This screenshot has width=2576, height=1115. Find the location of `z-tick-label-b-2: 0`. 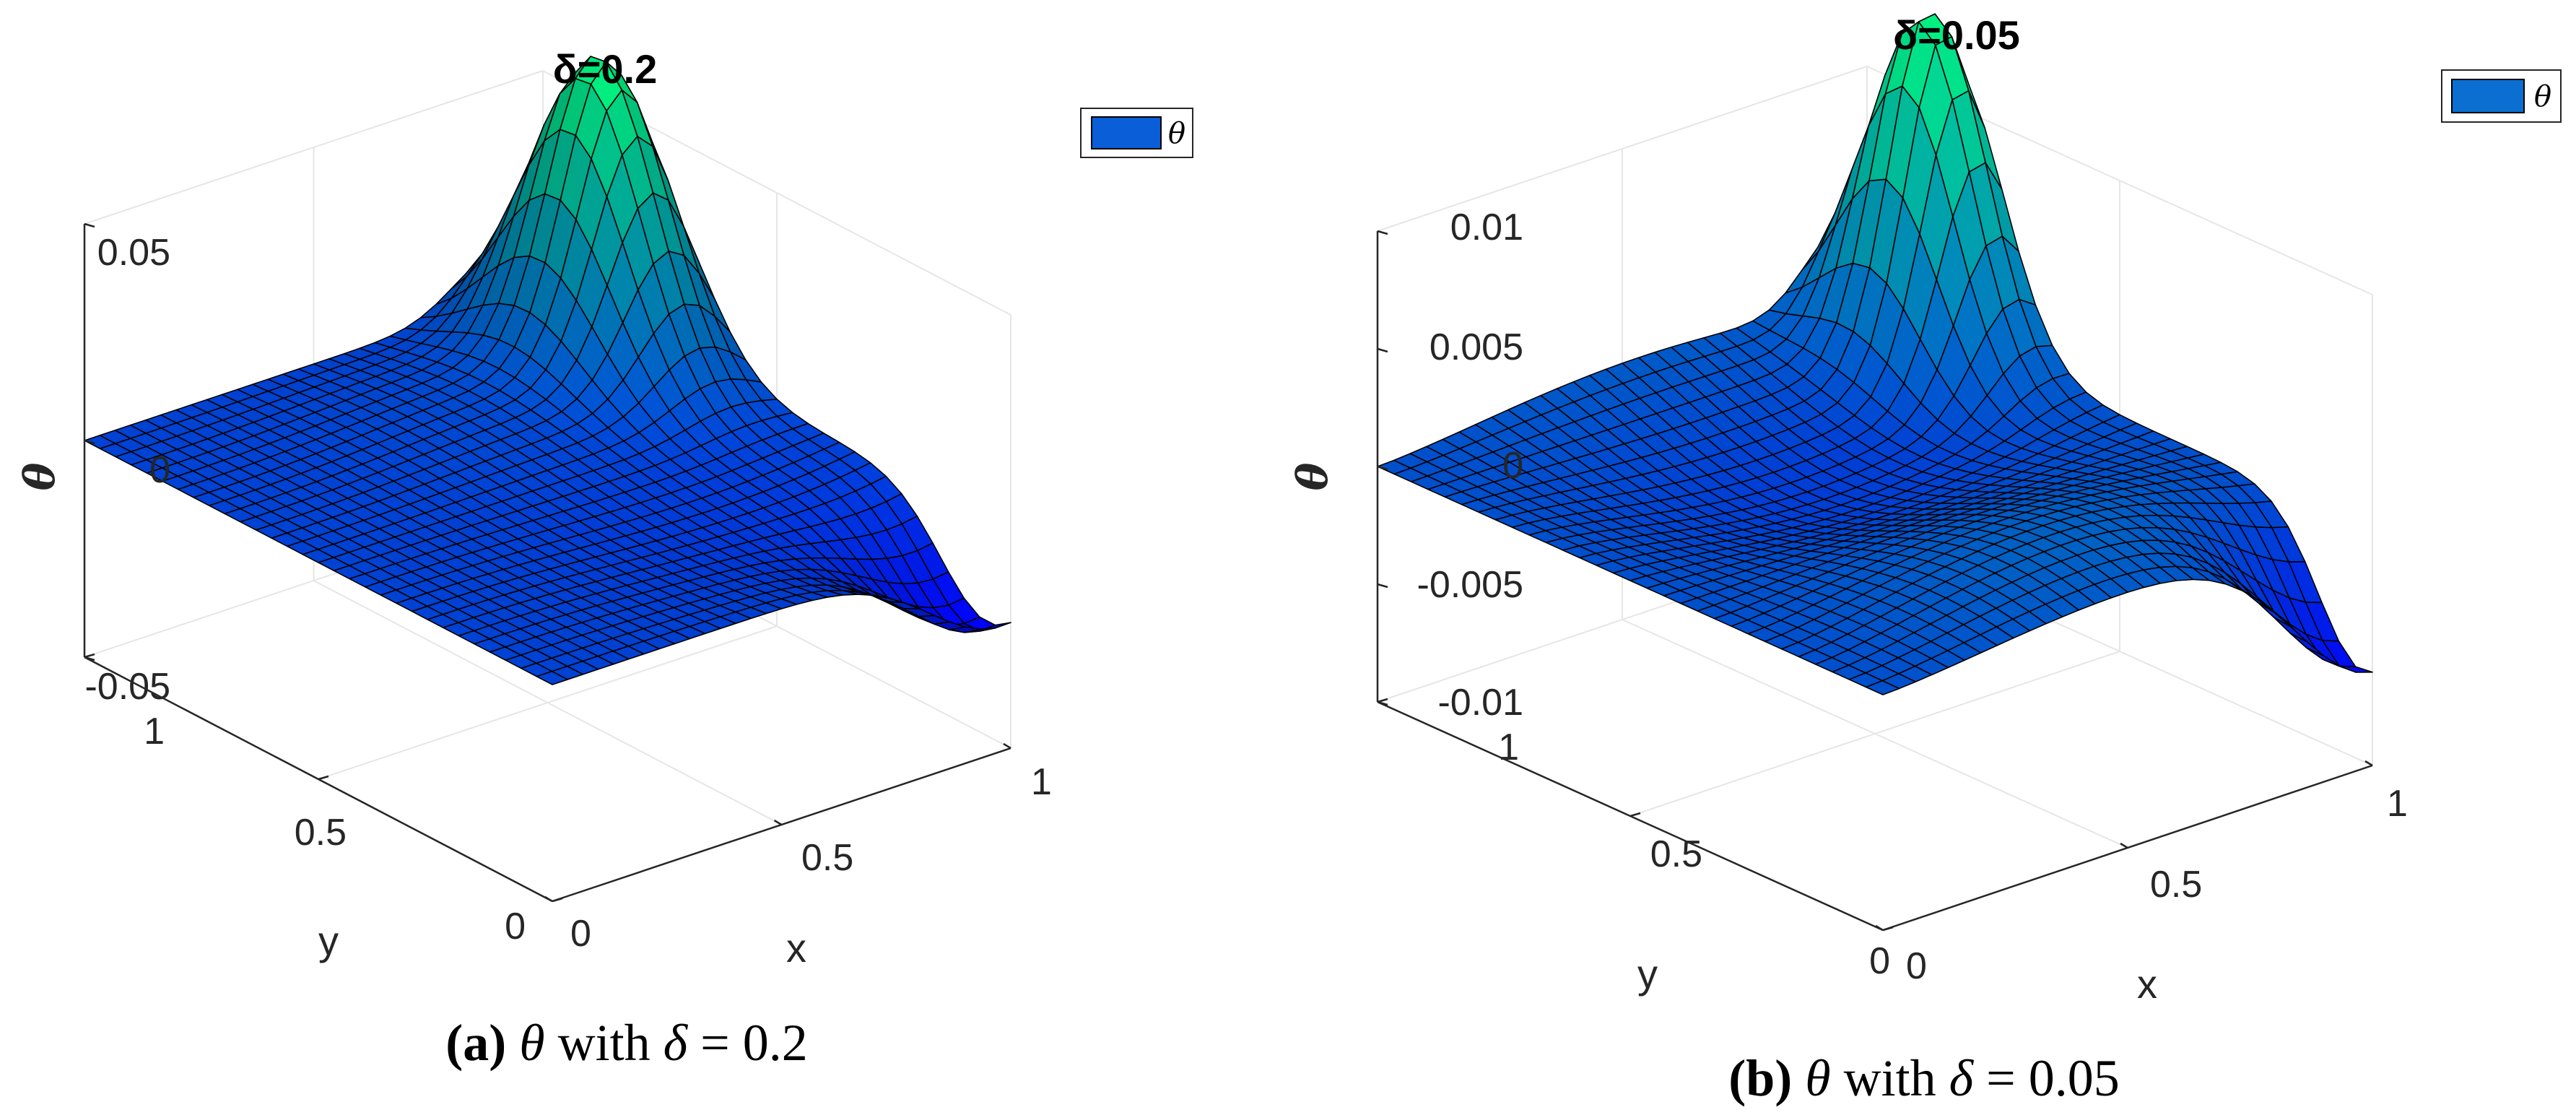

z-tick-label-b-2: 0 is located at coordinates (1512, 466).